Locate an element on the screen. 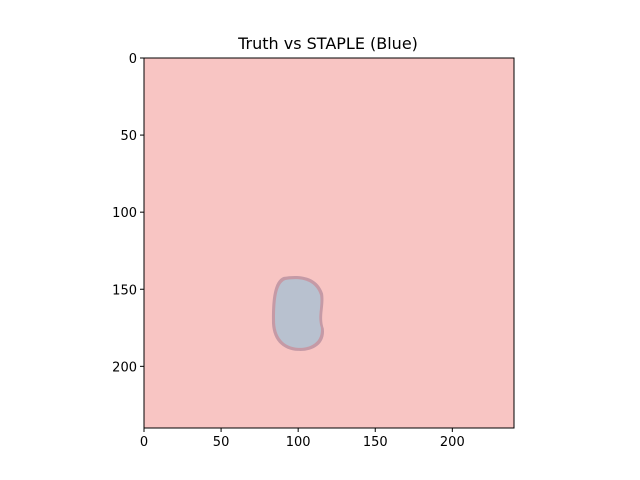  x-tick-label: 0 is located at coordinates (144, 442).